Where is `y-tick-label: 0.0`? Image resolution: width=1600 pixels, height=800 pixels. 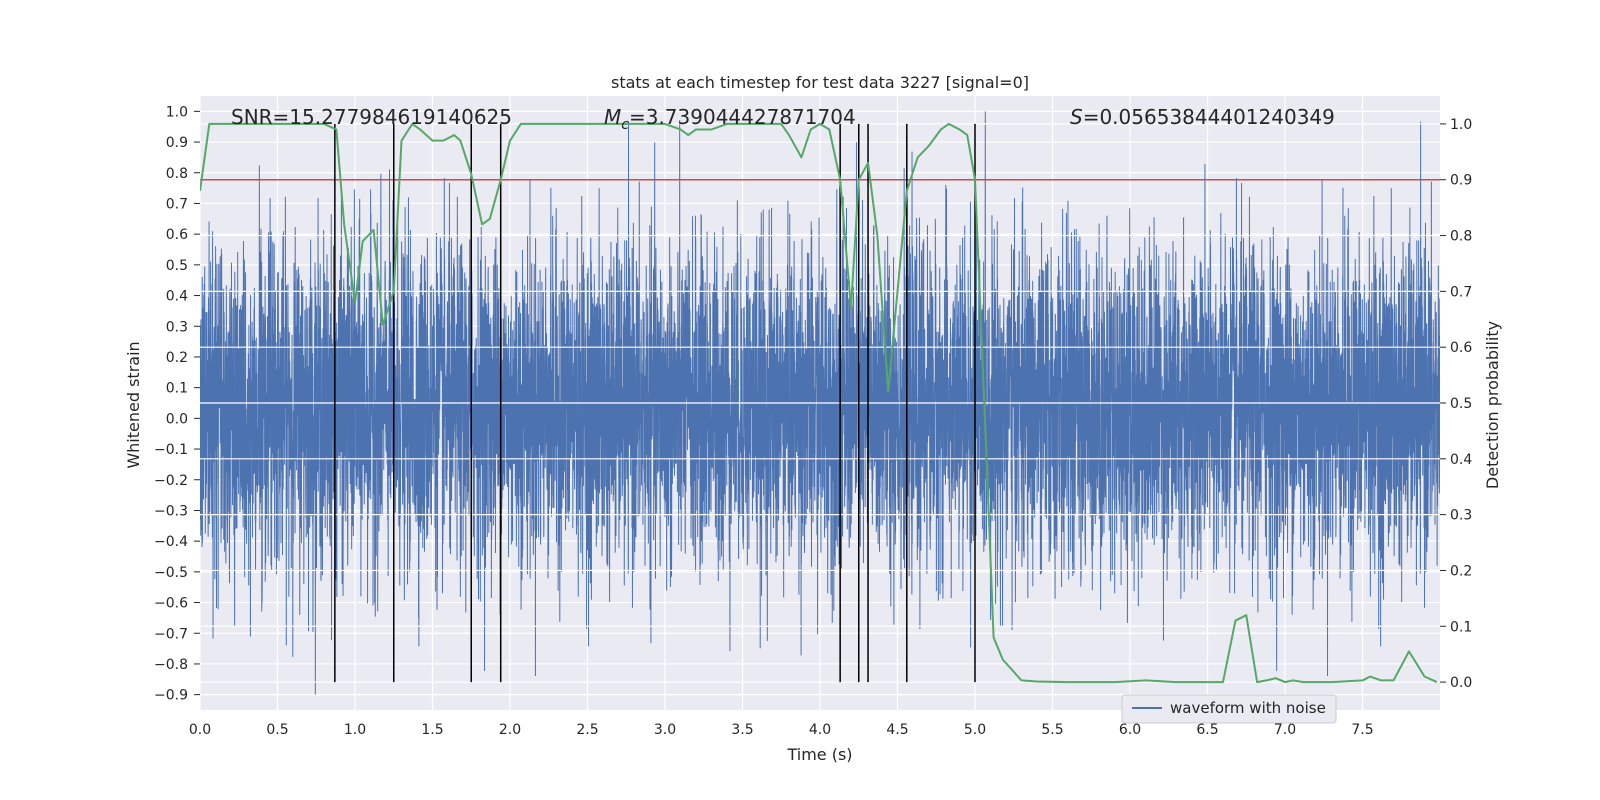 y-tick-label: 0.0 is located at coordinates (177, 419).